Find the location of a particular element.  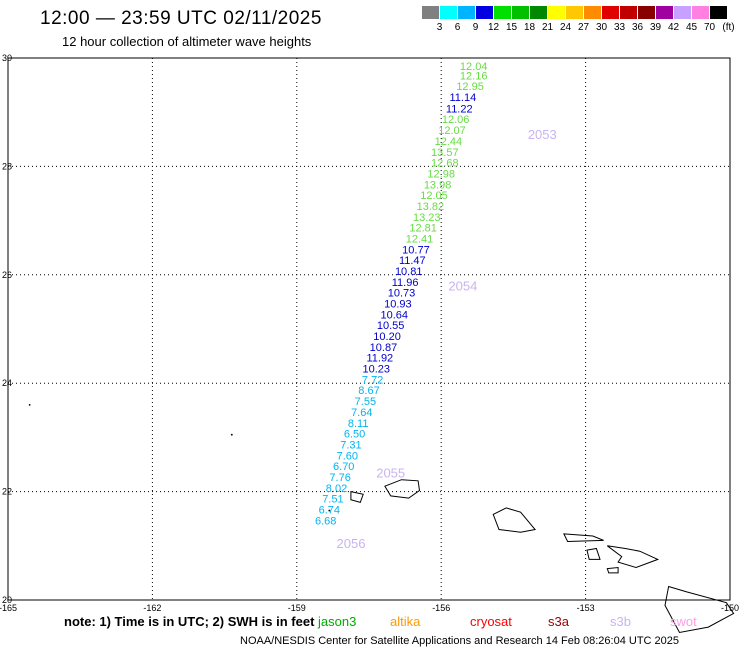

legend-label: 6 is located at coordinates (457, 27).